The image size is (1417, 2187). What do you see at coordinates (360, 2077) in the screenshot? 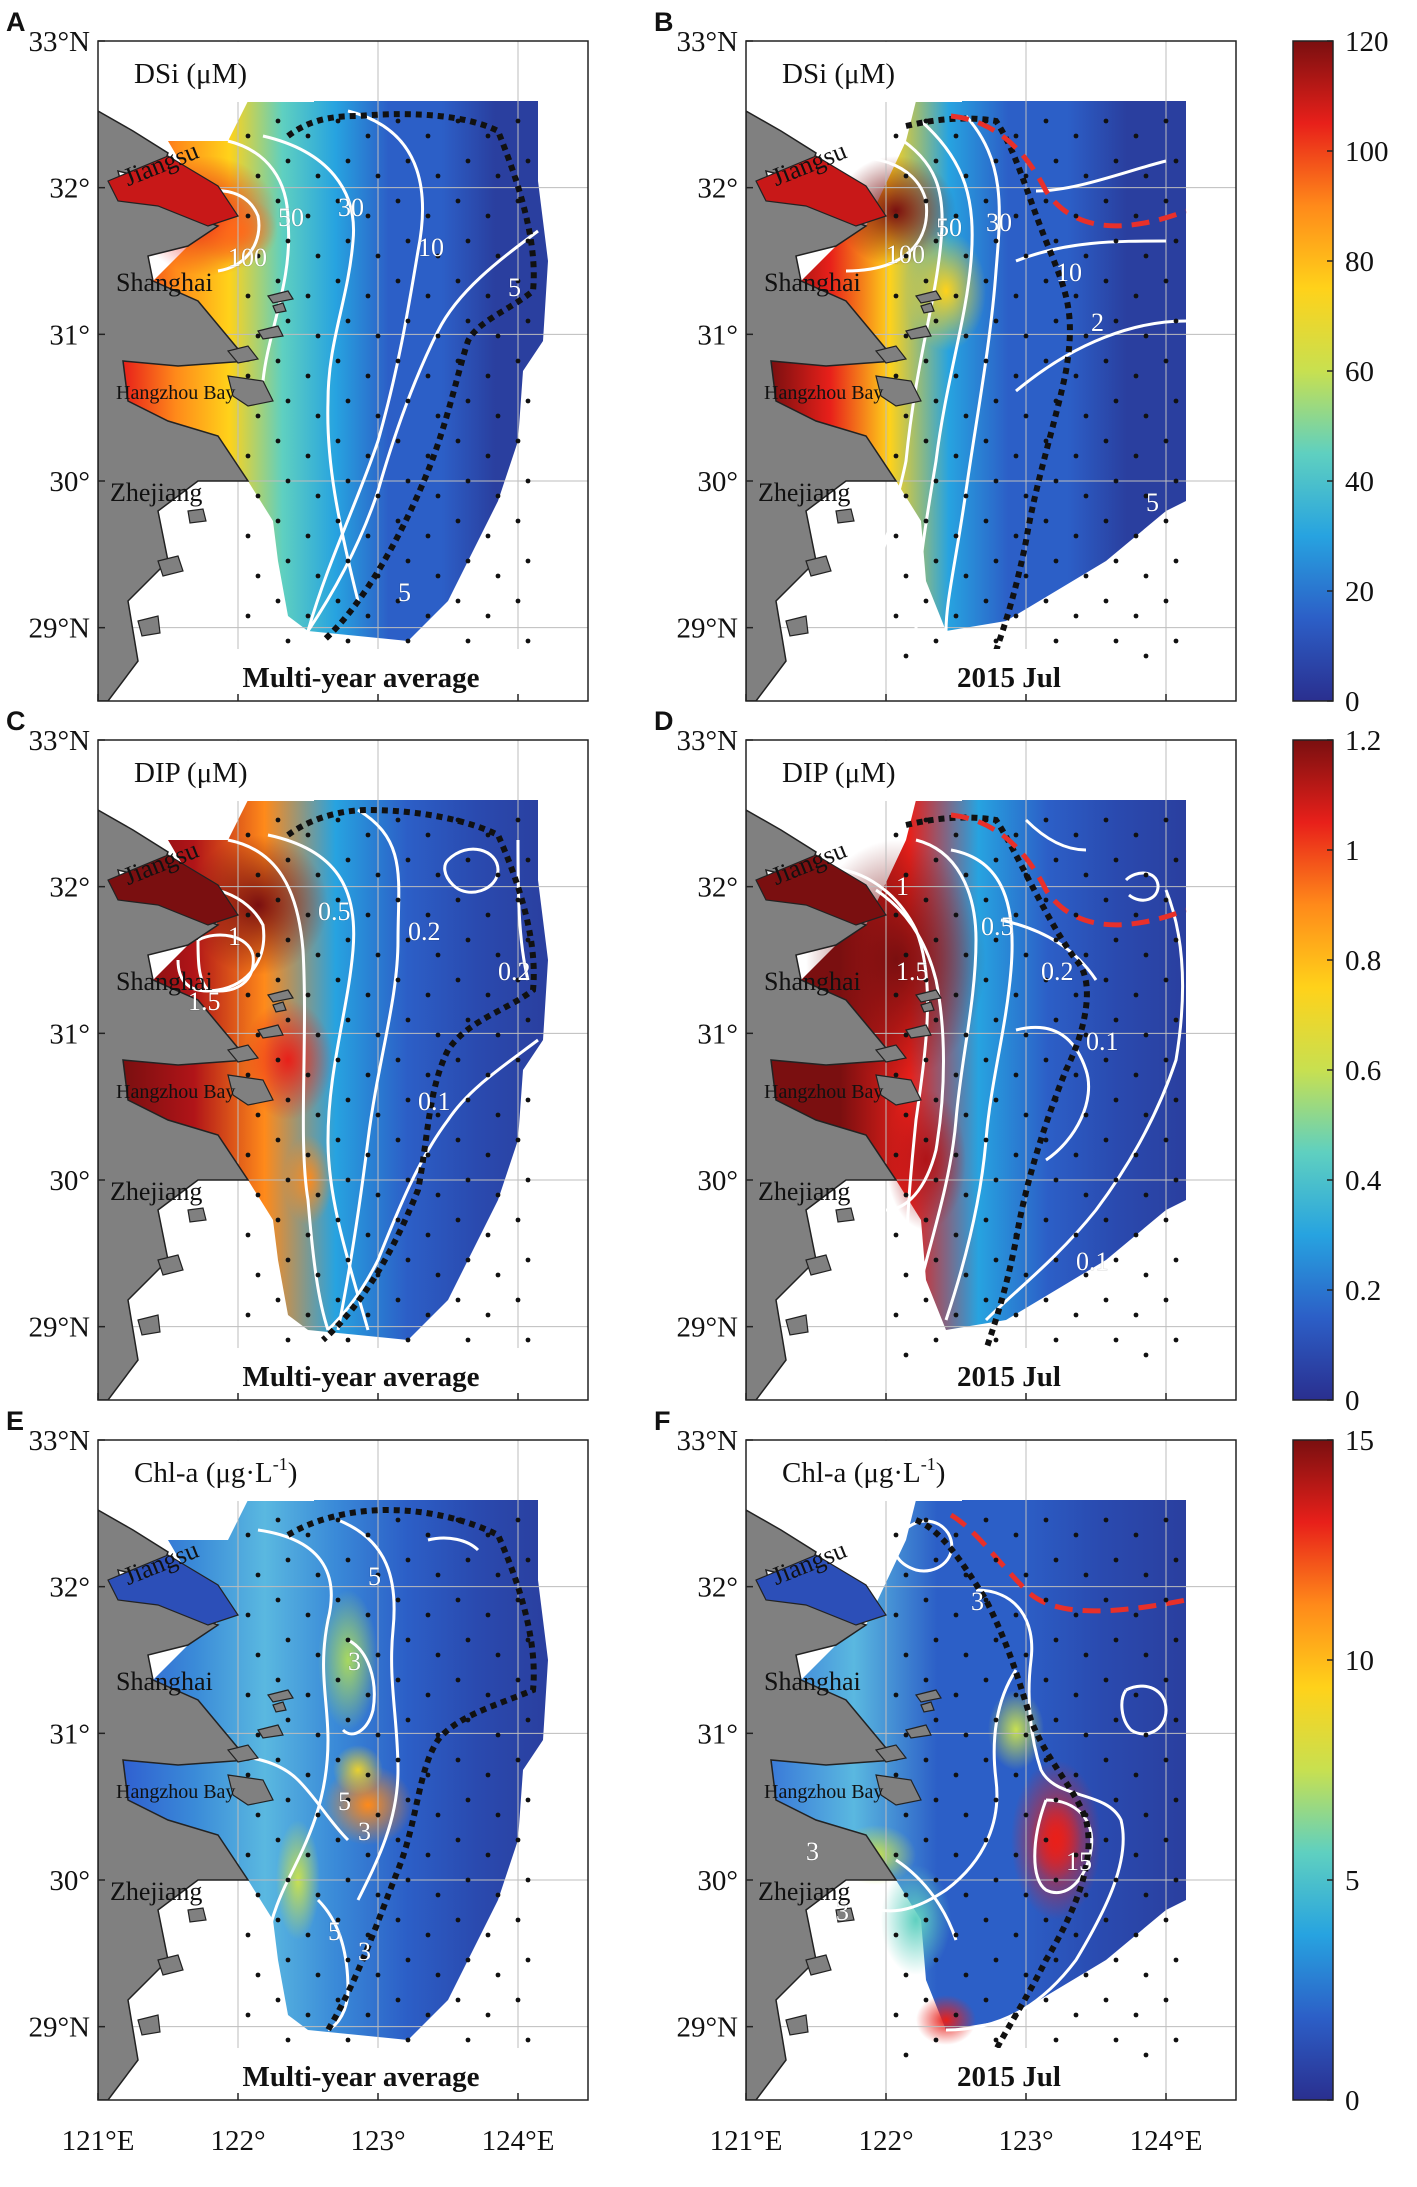
I see `period-label: Multi-year average` at bounding box center [360, 2077].